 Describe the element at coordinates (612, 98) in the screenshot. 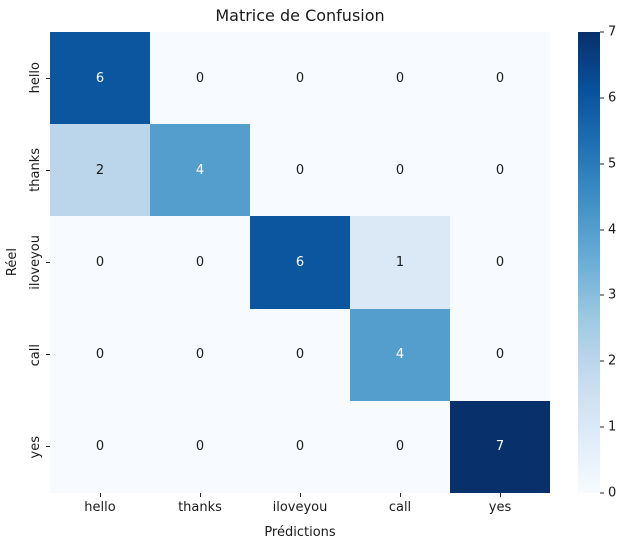

I see `colorbar-tick-label: 6` at that location.